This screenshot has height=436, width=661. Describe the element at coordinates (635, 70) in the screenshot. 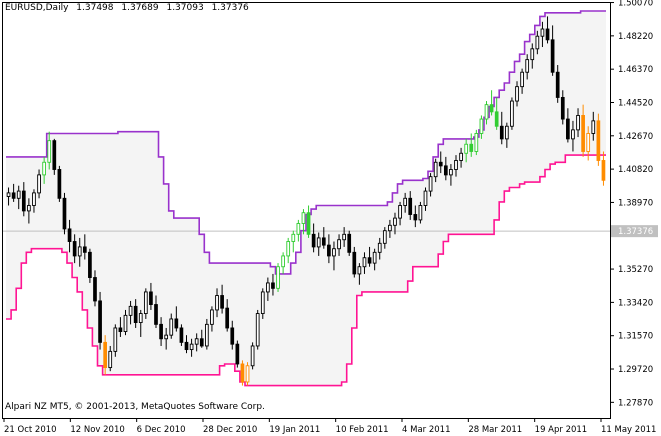

I see `y-tick-label: 1.46370` at that location.